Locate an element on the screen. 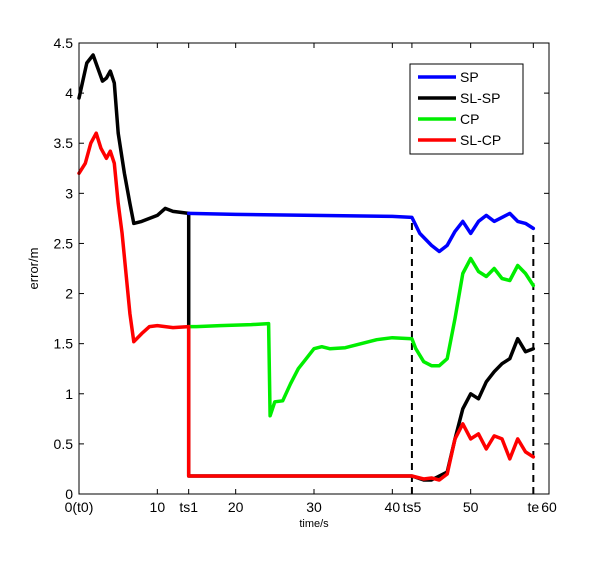 Image resolution: width=606 pixels, height=561 pixels. x-axis-label: time/s is located at coordinates (314, 524).